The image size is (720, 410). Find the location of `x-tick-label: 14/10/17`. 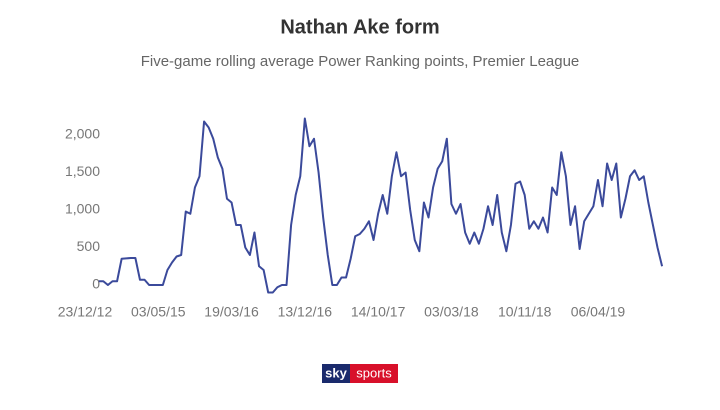

x-tick-label: 14/10/17 is located at coordinates (378, 312).